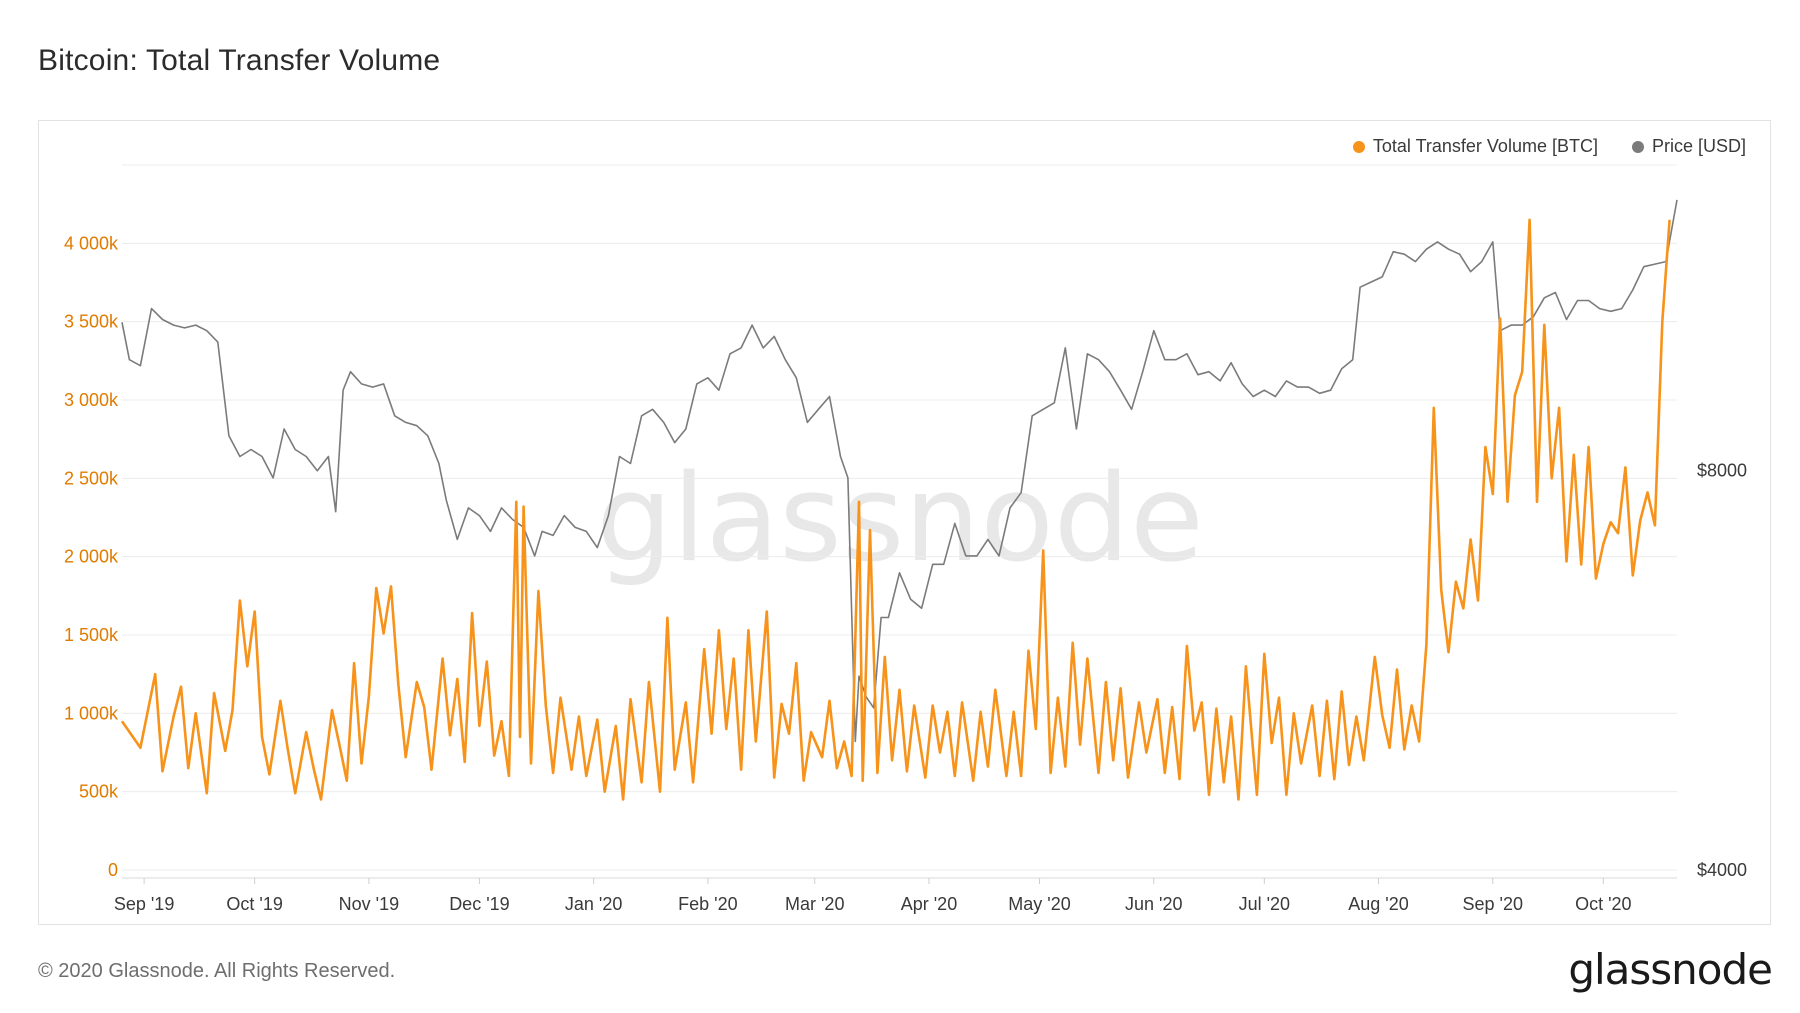  I want to click on y-left-tick-label: 500k, so click(99, 792).